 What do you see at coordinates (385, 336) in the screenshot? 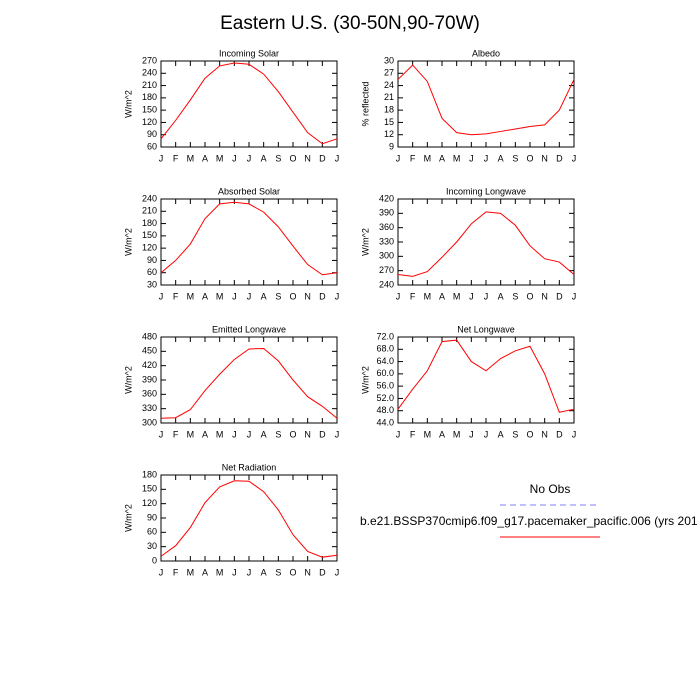
I see `y-tick-label: 72.0` at bounding box center [385, 336].